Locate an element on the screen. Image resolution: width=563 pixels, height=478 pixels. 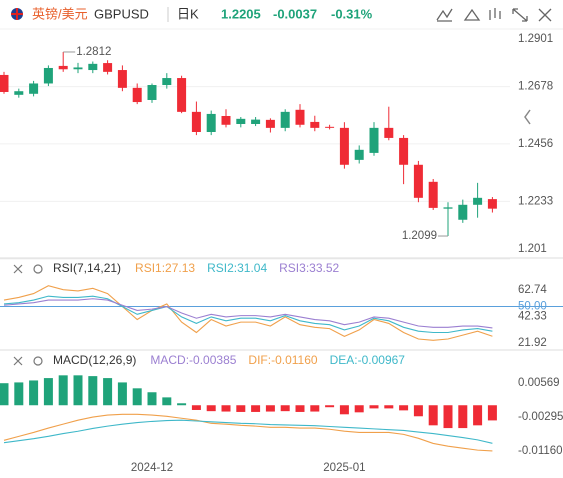
legend-entry: RSI3:33.52 is located at coordinates (309, 268).